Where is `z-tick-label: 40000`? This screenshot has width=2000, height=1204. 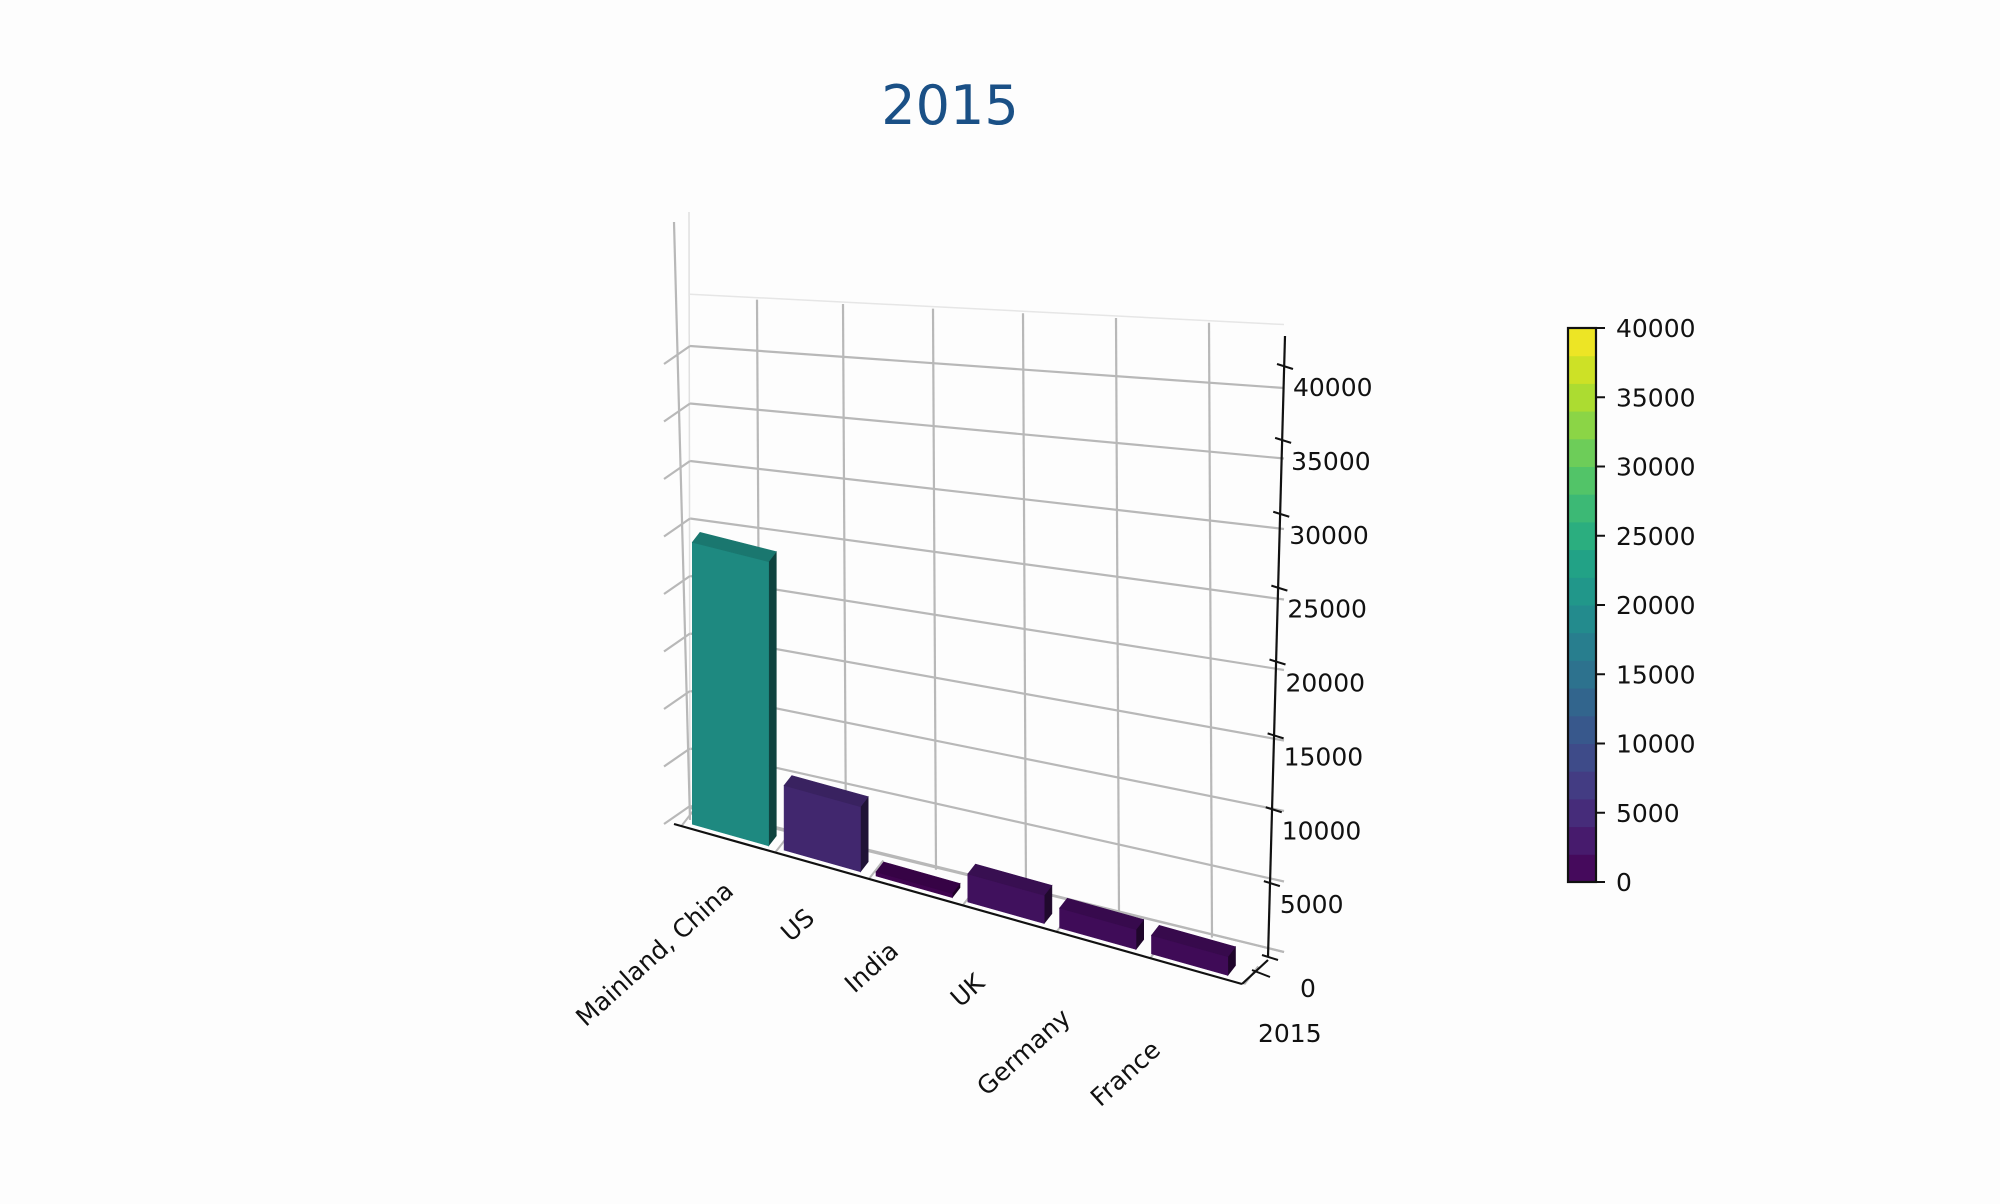 z-tick-label: 40000 is located at coordinates (1333, 387).